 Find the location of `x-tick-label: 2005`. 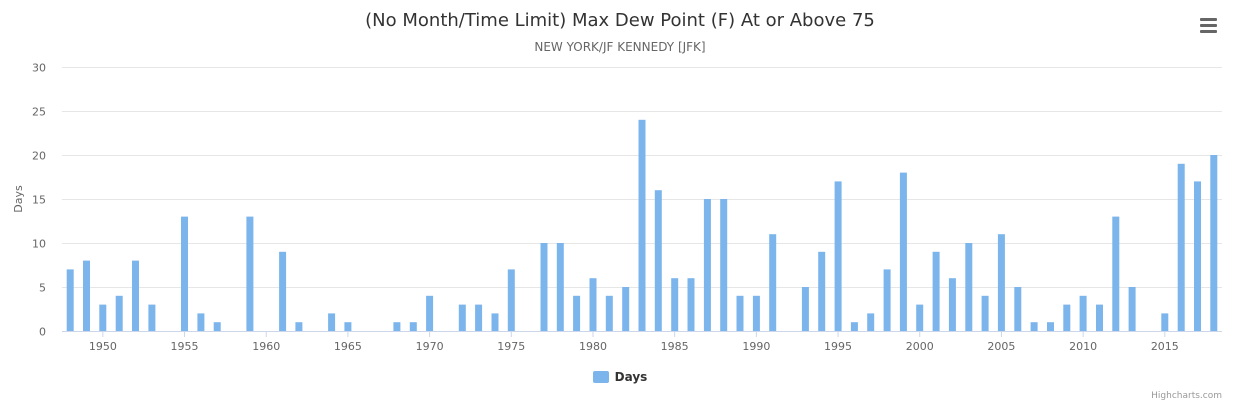

x-tick-label: 2005 is located at coordinates (1001, 346).